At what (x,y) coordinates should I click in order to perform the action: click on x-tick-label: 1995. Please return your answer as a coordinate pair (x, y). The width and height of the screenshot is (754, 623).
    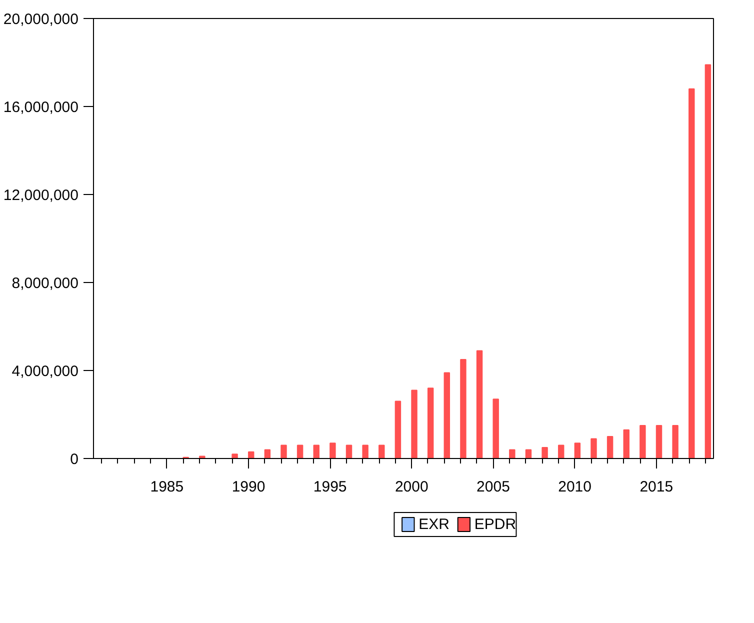
    Looking at the image, I should click on (330, 487).